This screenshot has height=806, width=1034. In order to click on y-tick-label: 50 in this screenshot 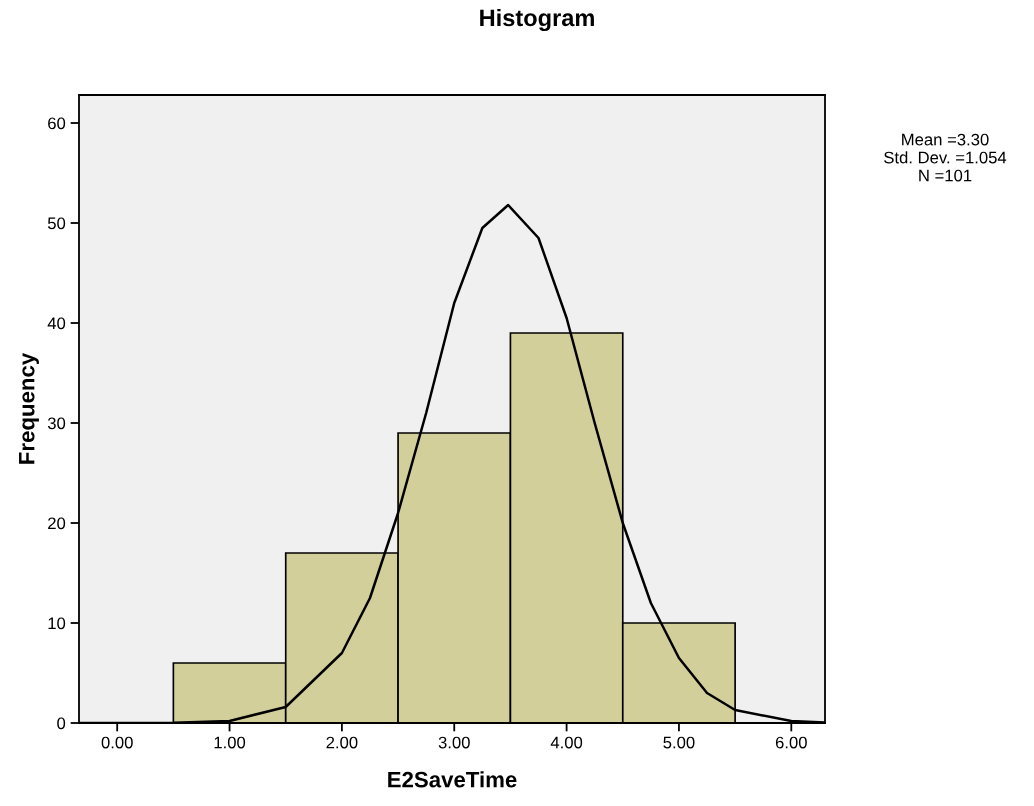, I will do `click(56, 223)`.